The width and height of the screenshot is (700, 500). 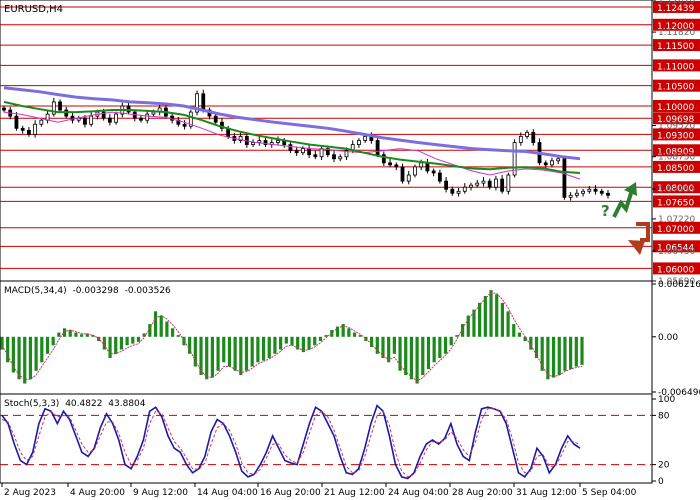 What do you see at coordinates (675, 27) in the screenshot?
I see `level-label: 1.12000` at bounding box center [675, 27].